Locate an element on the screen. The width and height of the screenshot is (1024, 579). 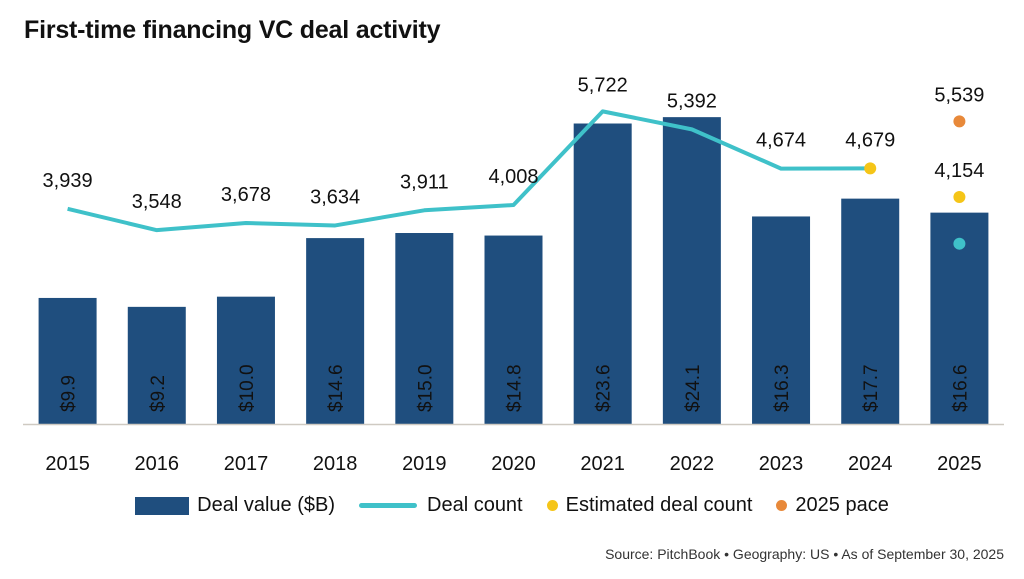
bar-2020 is located at coordinates (513, 329).